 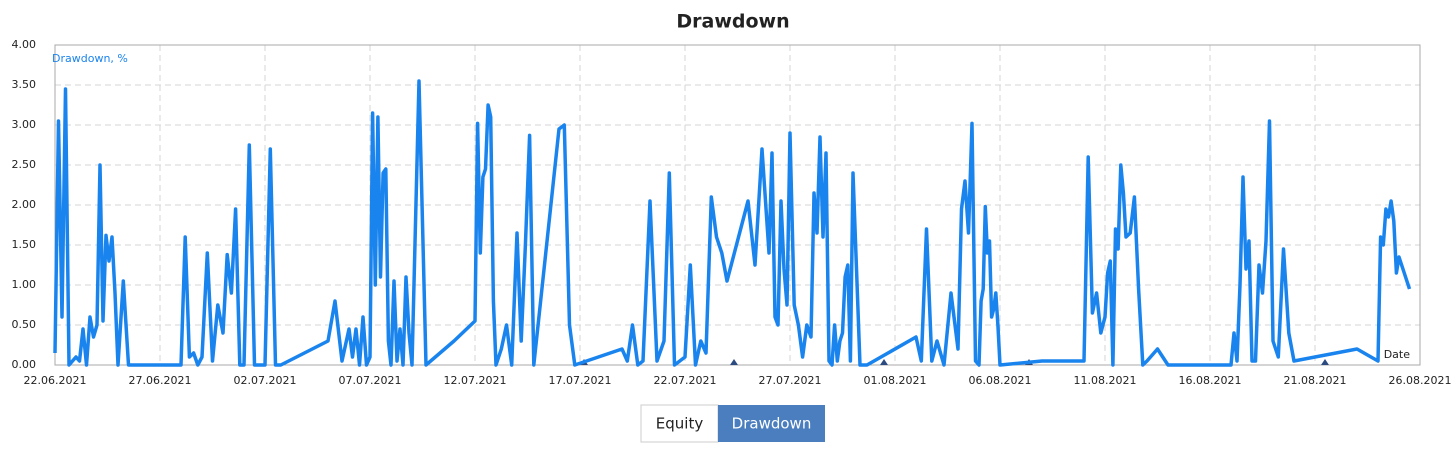 I want to click on x-tick-label: 21.08.2021, so click(x=1315, y=380).